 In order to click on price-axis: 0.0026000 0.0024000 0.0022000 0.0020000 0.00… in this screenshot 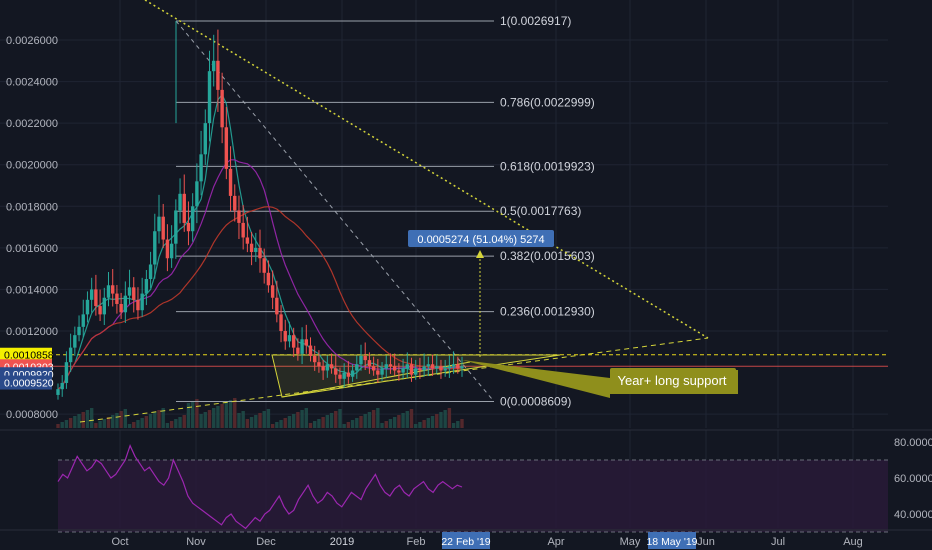, I will do `click(29, 228)`.